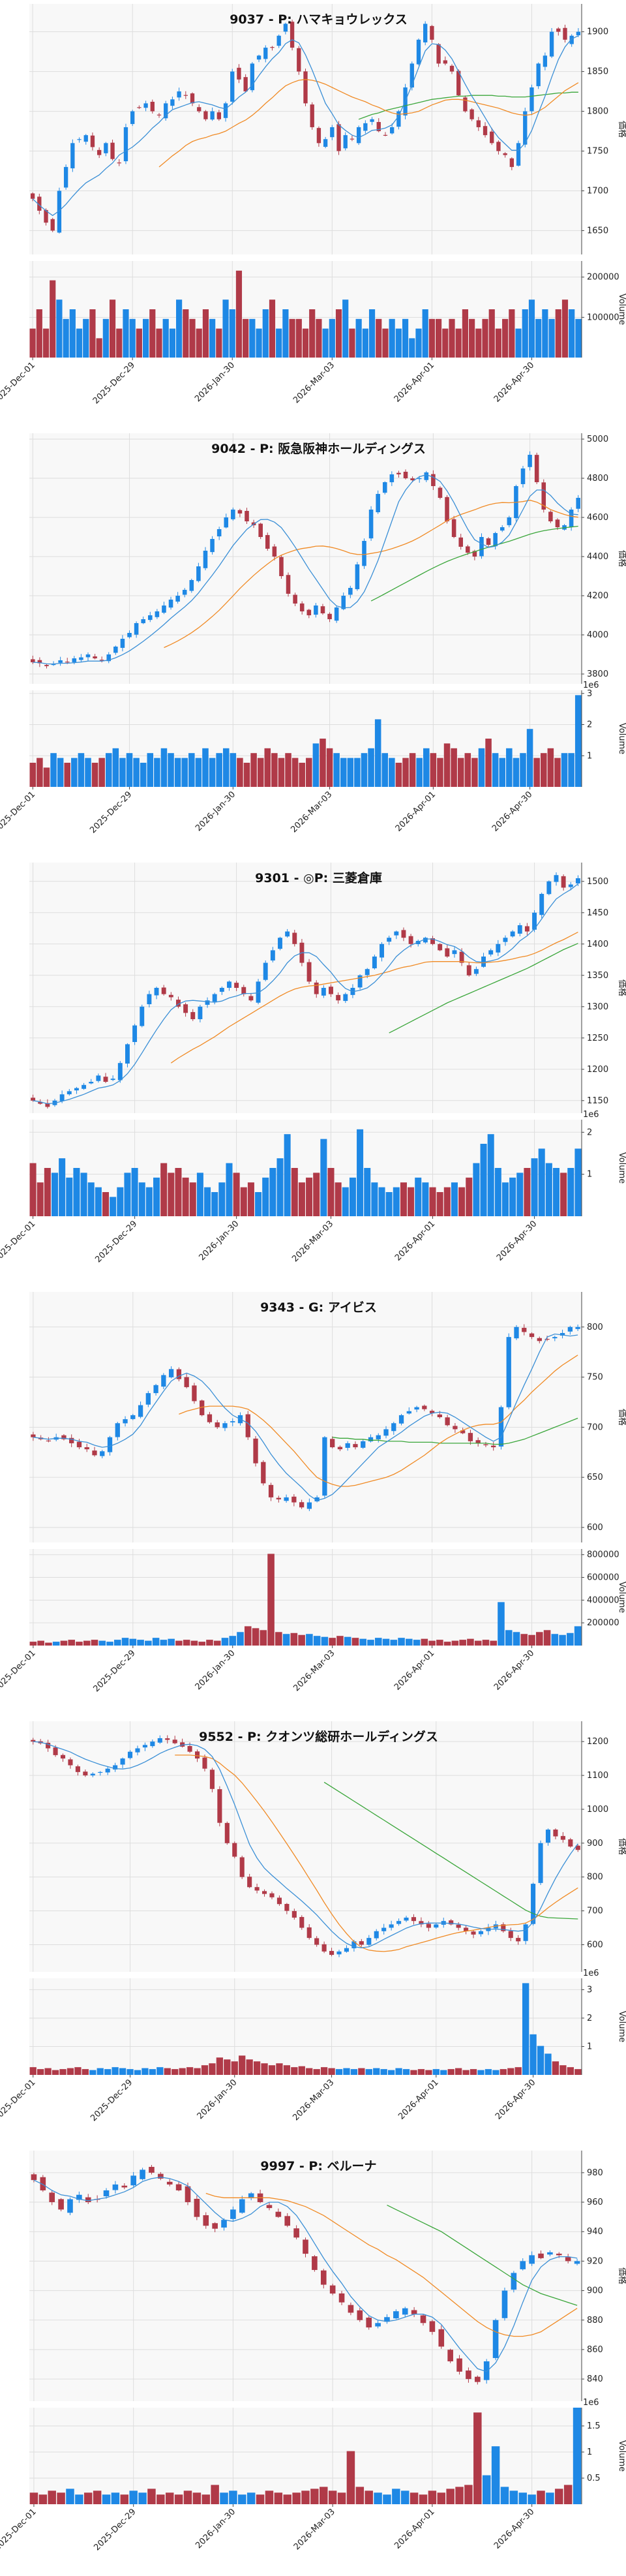 The width and height of the screenshot is (626, 2576). What do you see at coordinates (595, 2202) in the screenshot?
I see `price-tick-label: 960` at bounding box center [595, 2202].